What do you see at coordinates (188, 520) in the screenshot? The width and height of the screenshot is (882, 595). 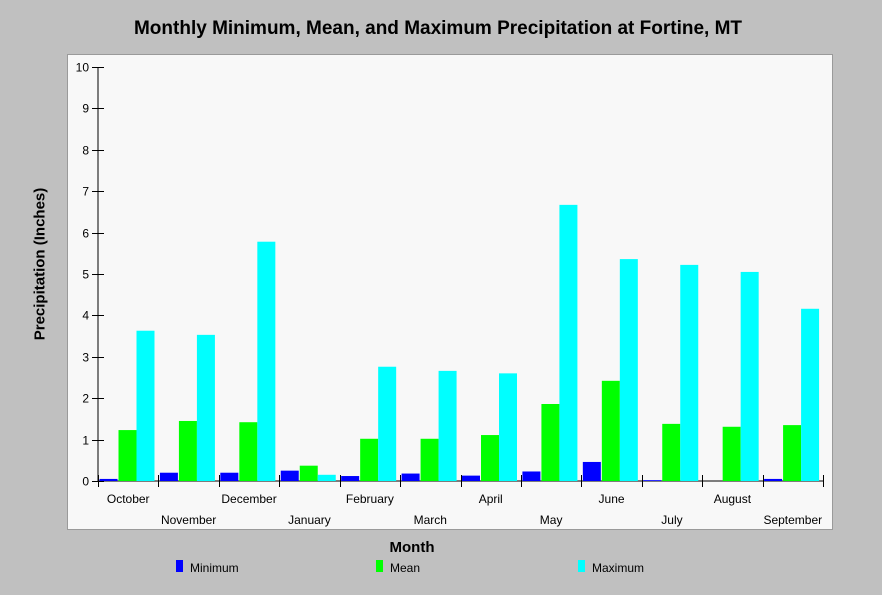 I see `x-tick-label-november: November` at bounding box center [188, 520].